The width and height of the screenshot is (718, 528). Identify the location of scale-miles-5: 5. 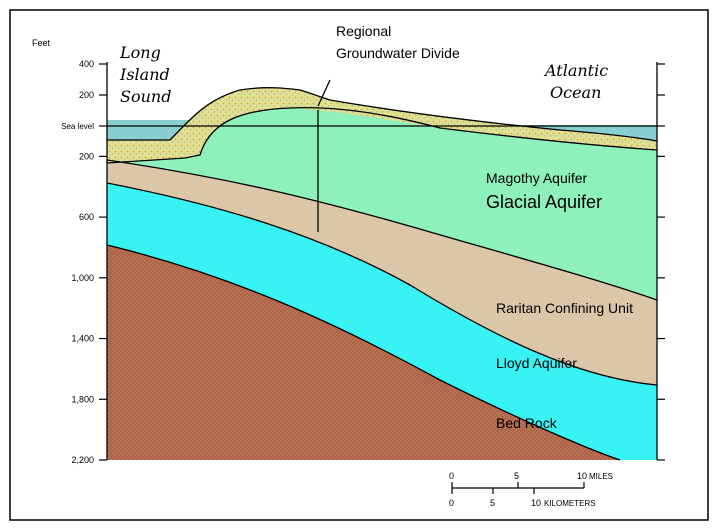
(516, 476).